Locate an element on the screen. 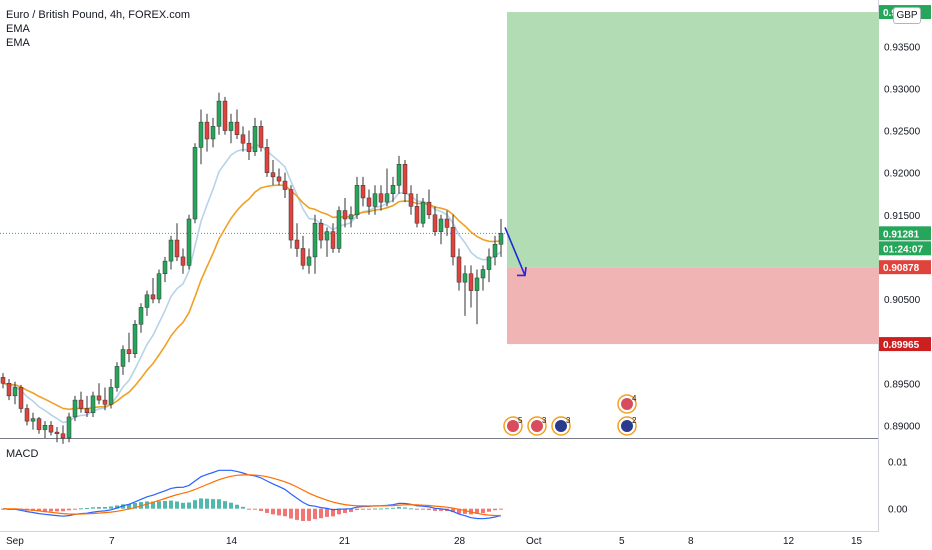 The height and width of the screenshot is (550, 932). arrow-head is located at coordinates (522, 271).